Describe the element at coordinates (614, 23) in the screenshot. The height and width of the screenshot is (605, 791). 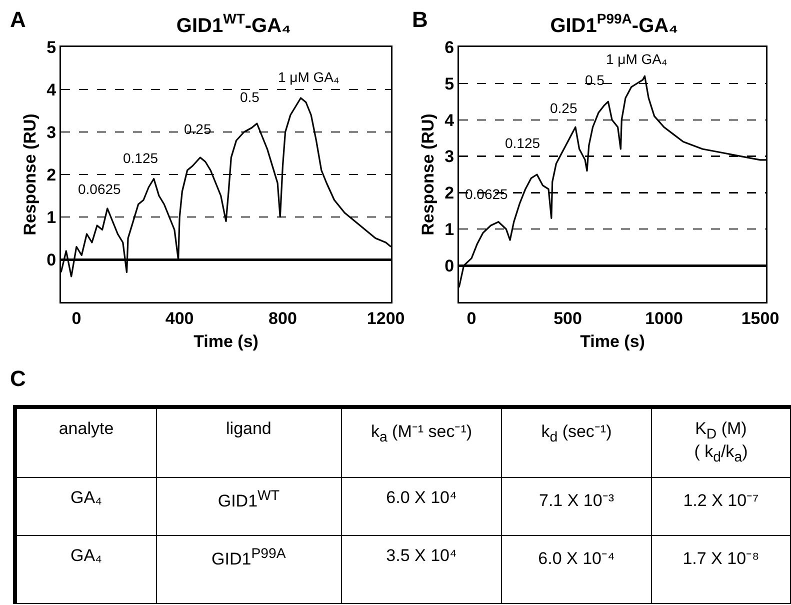
I see `chart-title: GID1$^{P99A}$-GA₄` at that location.